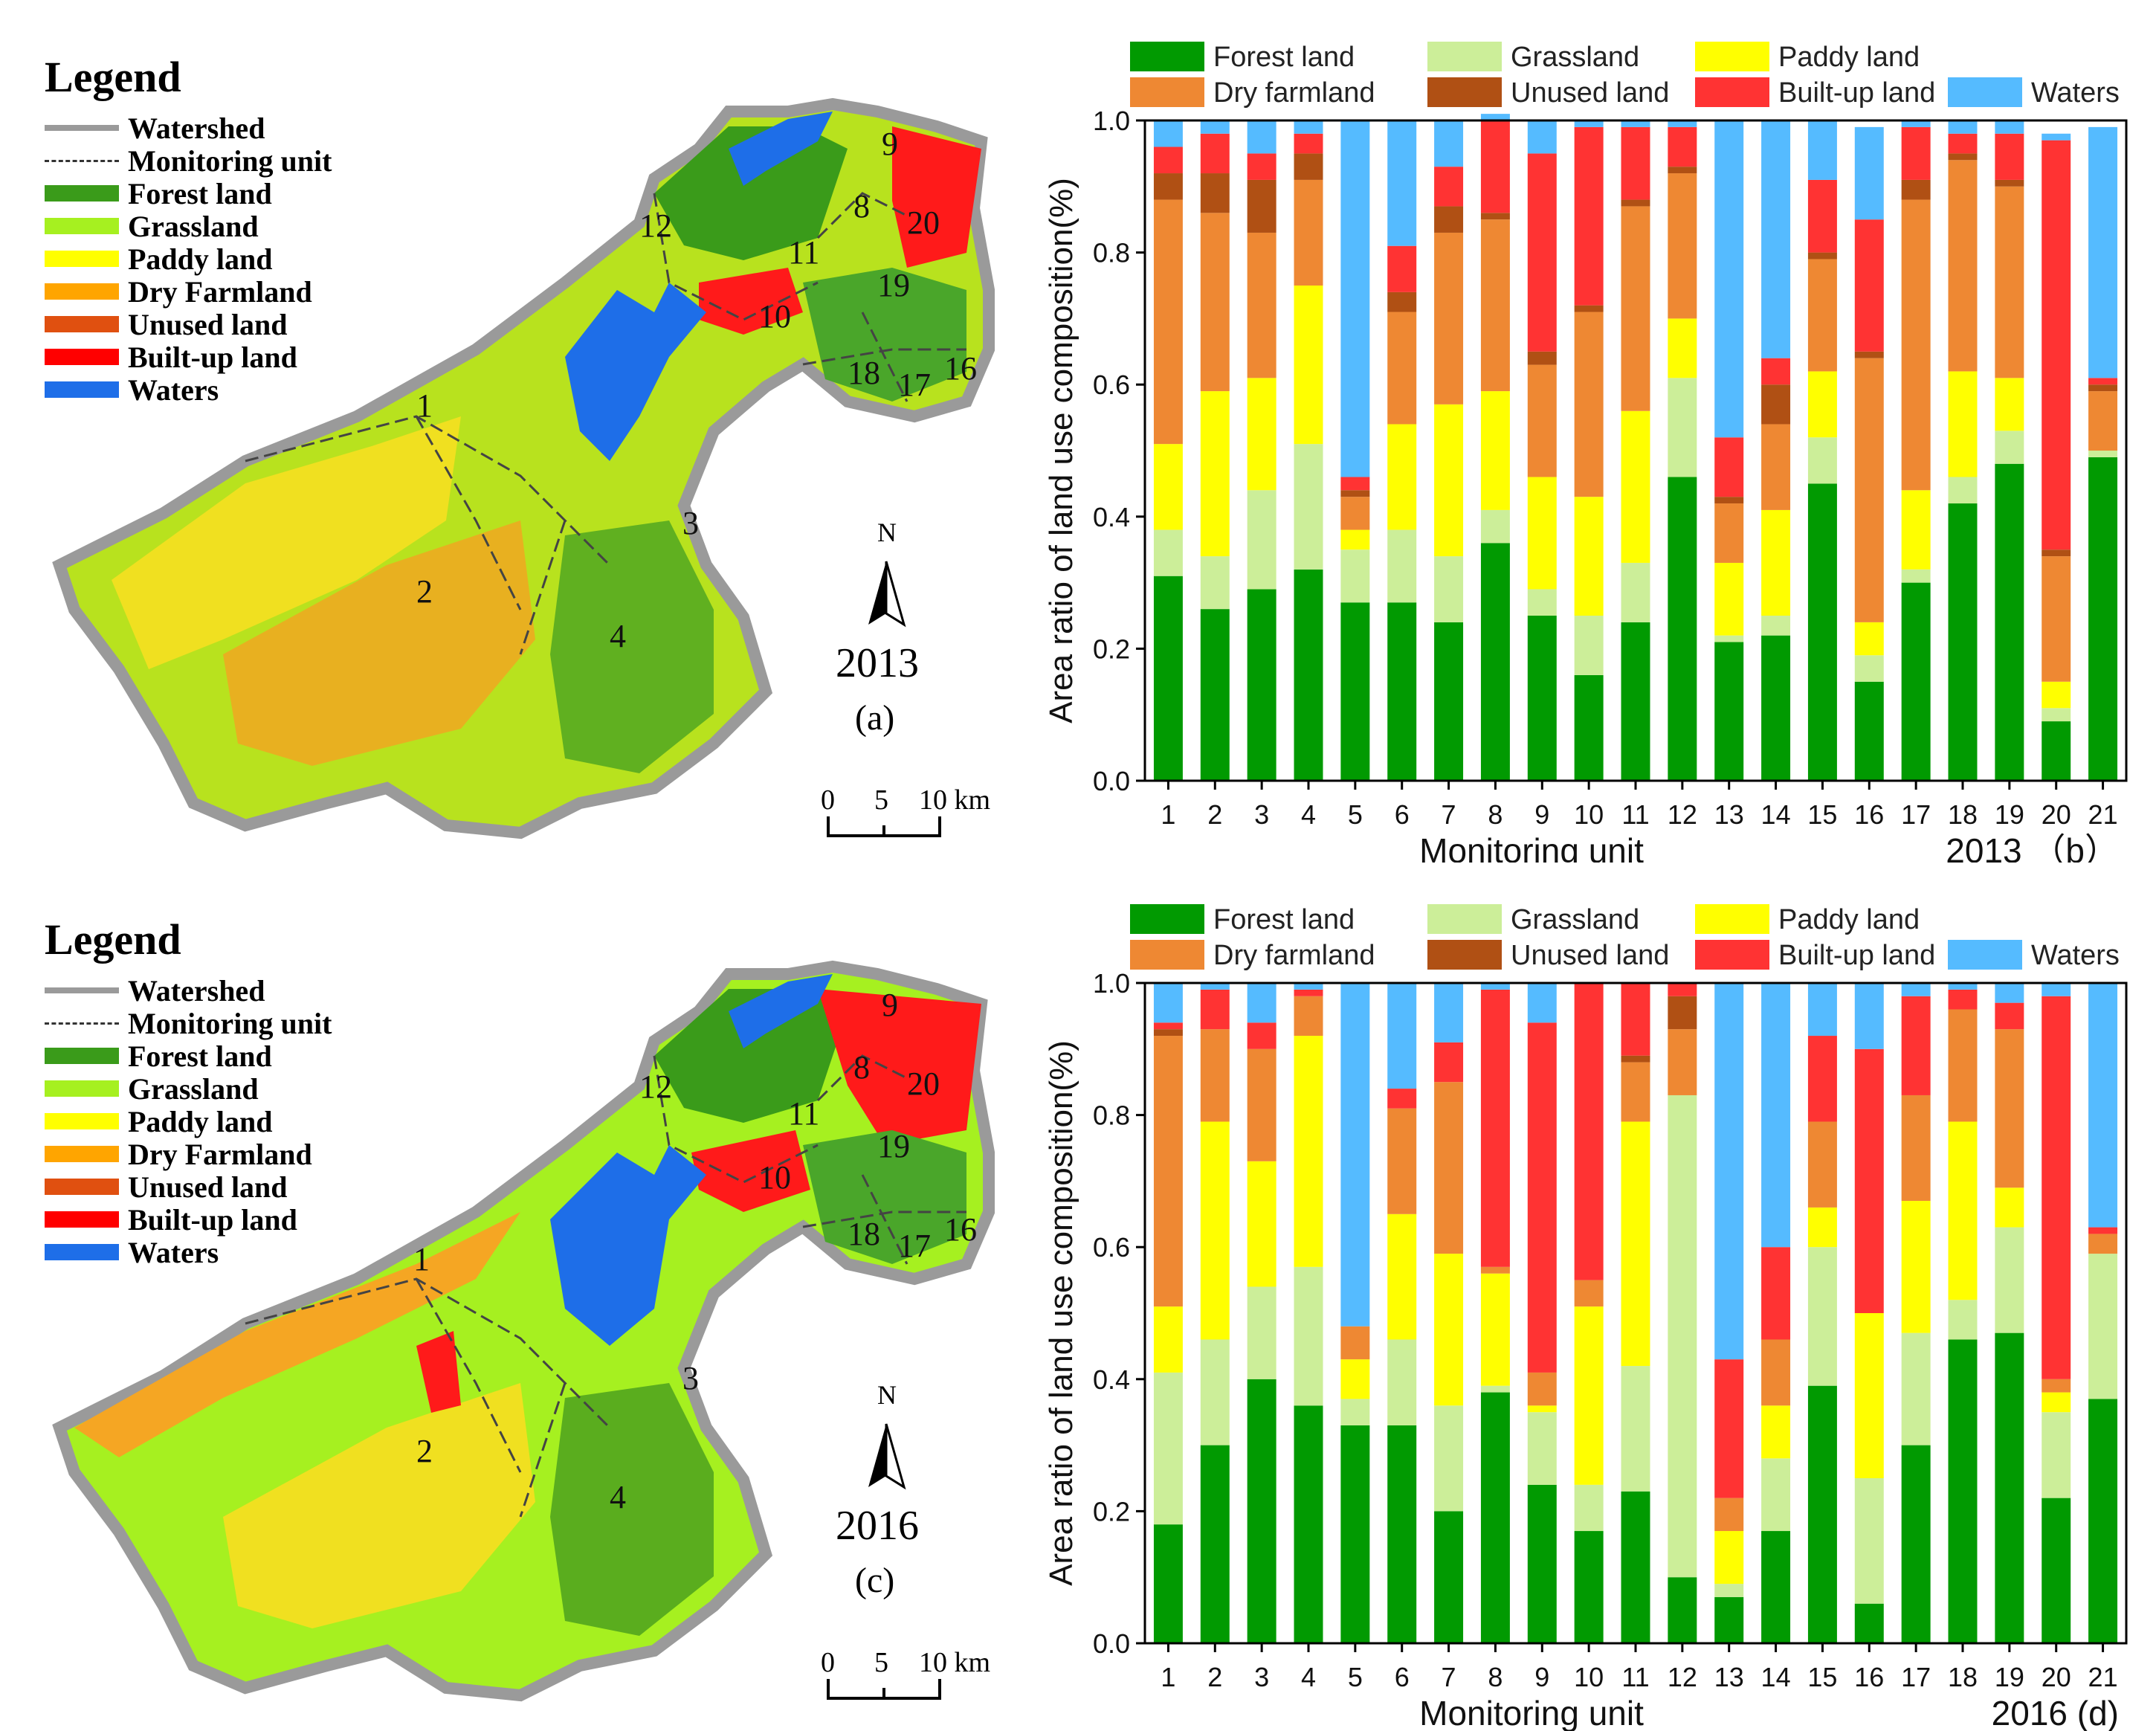 This screenshot has width=2156, height=1731. I want to click on x-tick-label: 4, so click(1308, 1677).